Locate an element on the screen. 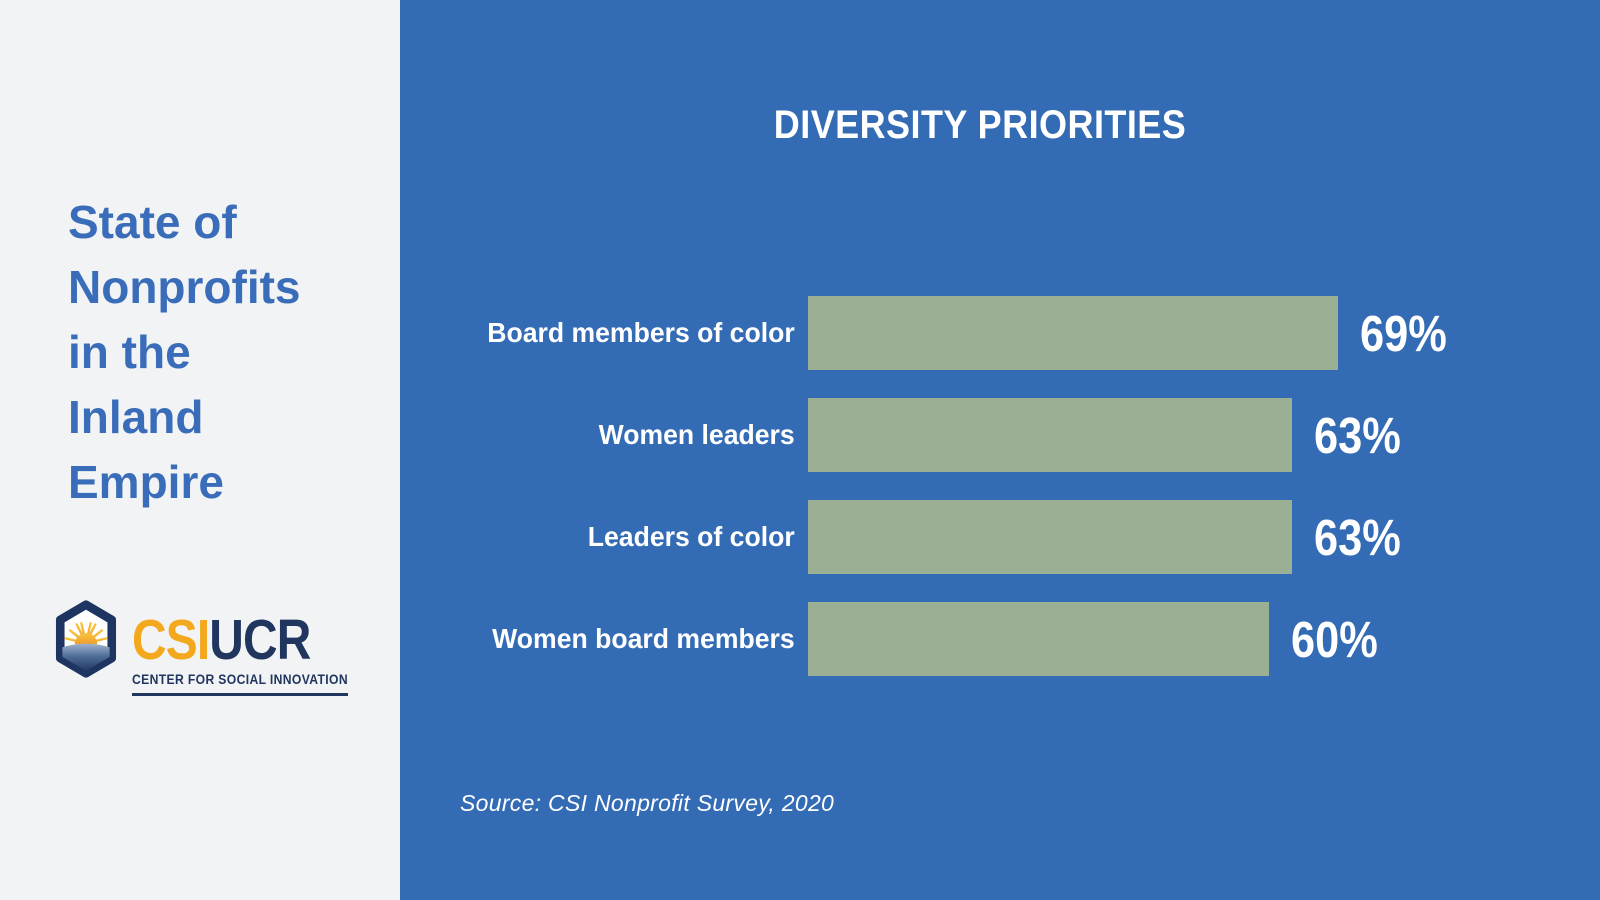 The width and height of the screenshot is (1600, 900). logo-tagline: CENTER FOR SOCIAL INNOVATION is located at coordinates (240, 679).